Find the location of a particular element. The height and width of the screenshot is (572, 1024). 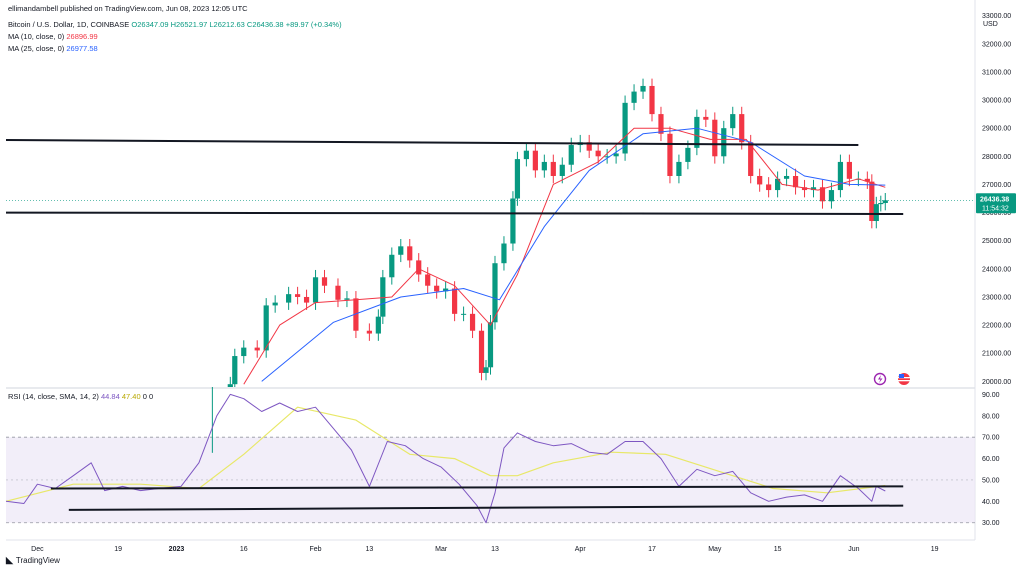

price-tick-label: 26000.00 is located at coordinates (996, 213).